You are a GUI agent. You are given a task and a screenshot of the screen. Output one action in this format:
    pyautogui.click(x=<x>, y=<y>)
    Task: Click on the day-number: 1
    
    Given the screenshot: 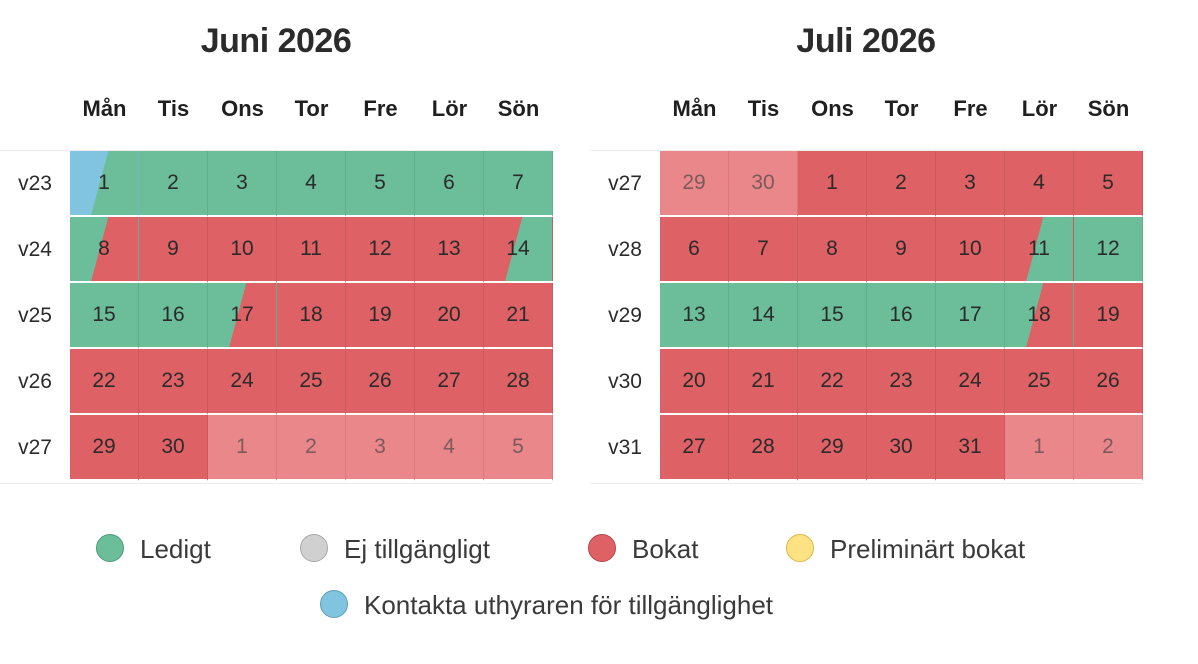 What is the action you would take?
    pyautogui.click(x=1039, y=446)
    